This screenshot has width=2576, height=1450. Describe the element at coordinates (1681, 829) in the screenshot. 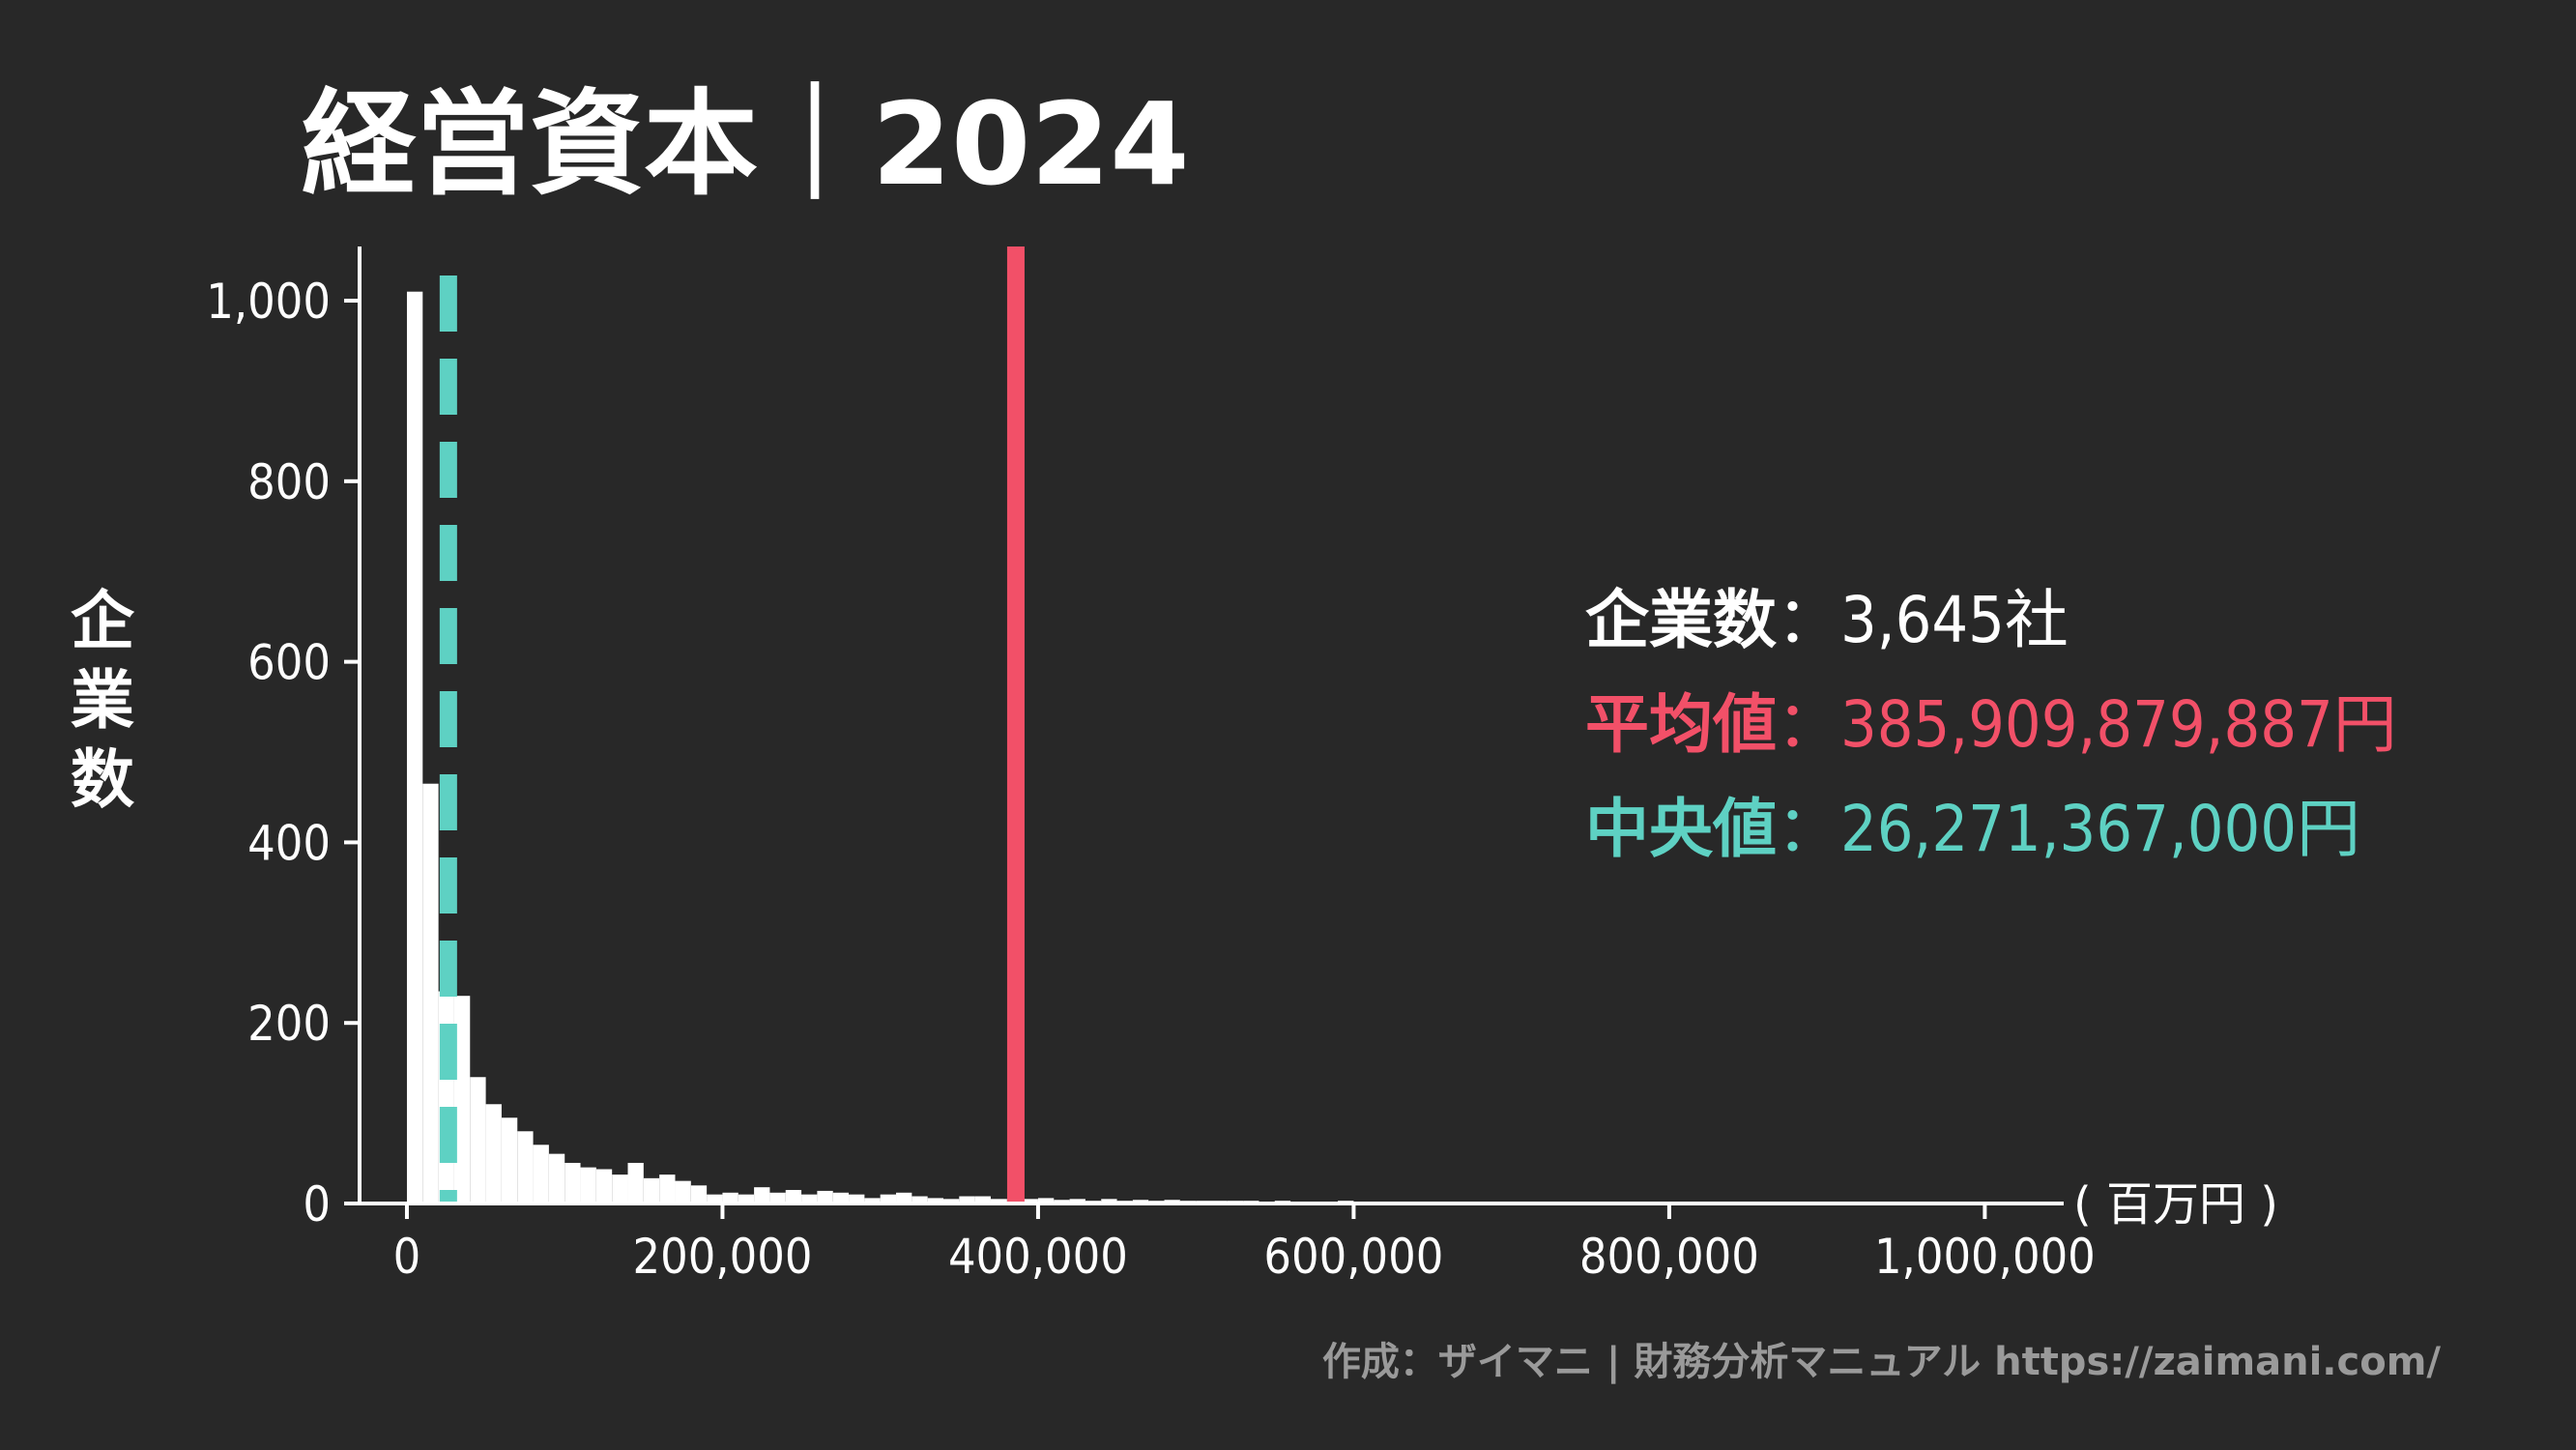

I see `stat-median-label: 中央値` at that location.